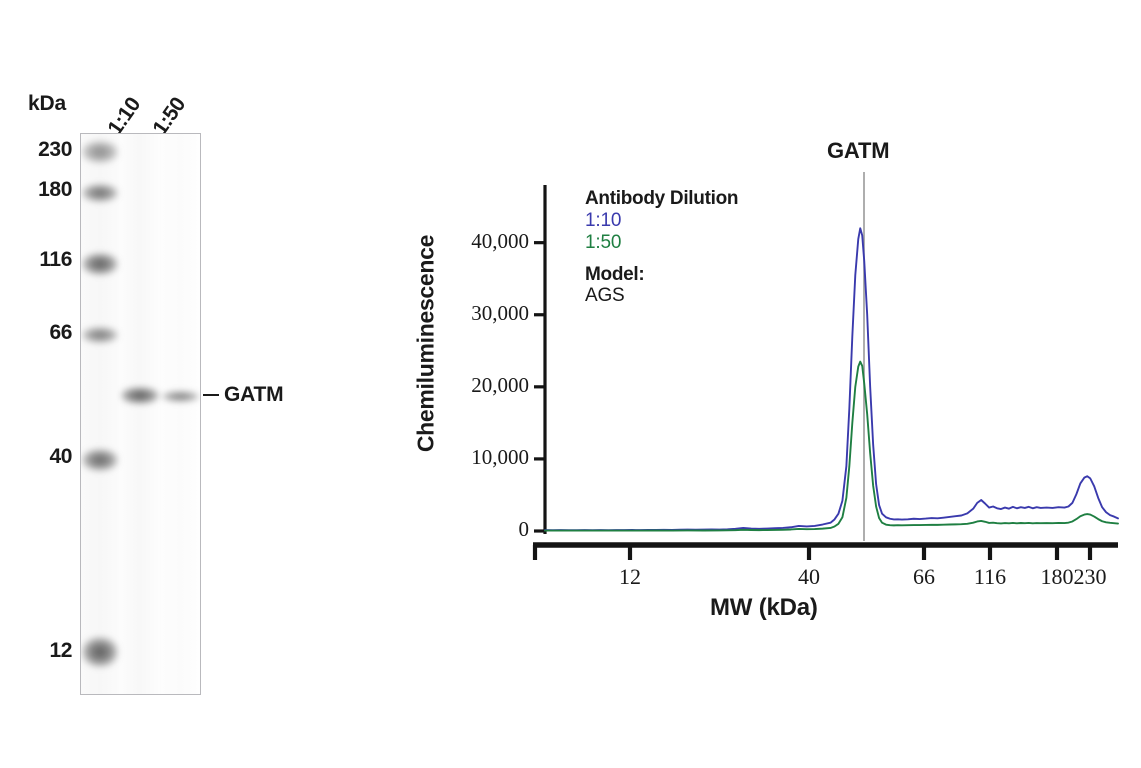 The image size is (1141, 768). Describe the element at coordinates (60, 650) in the screenshot. I see `mw-label-12: 12` at that location.